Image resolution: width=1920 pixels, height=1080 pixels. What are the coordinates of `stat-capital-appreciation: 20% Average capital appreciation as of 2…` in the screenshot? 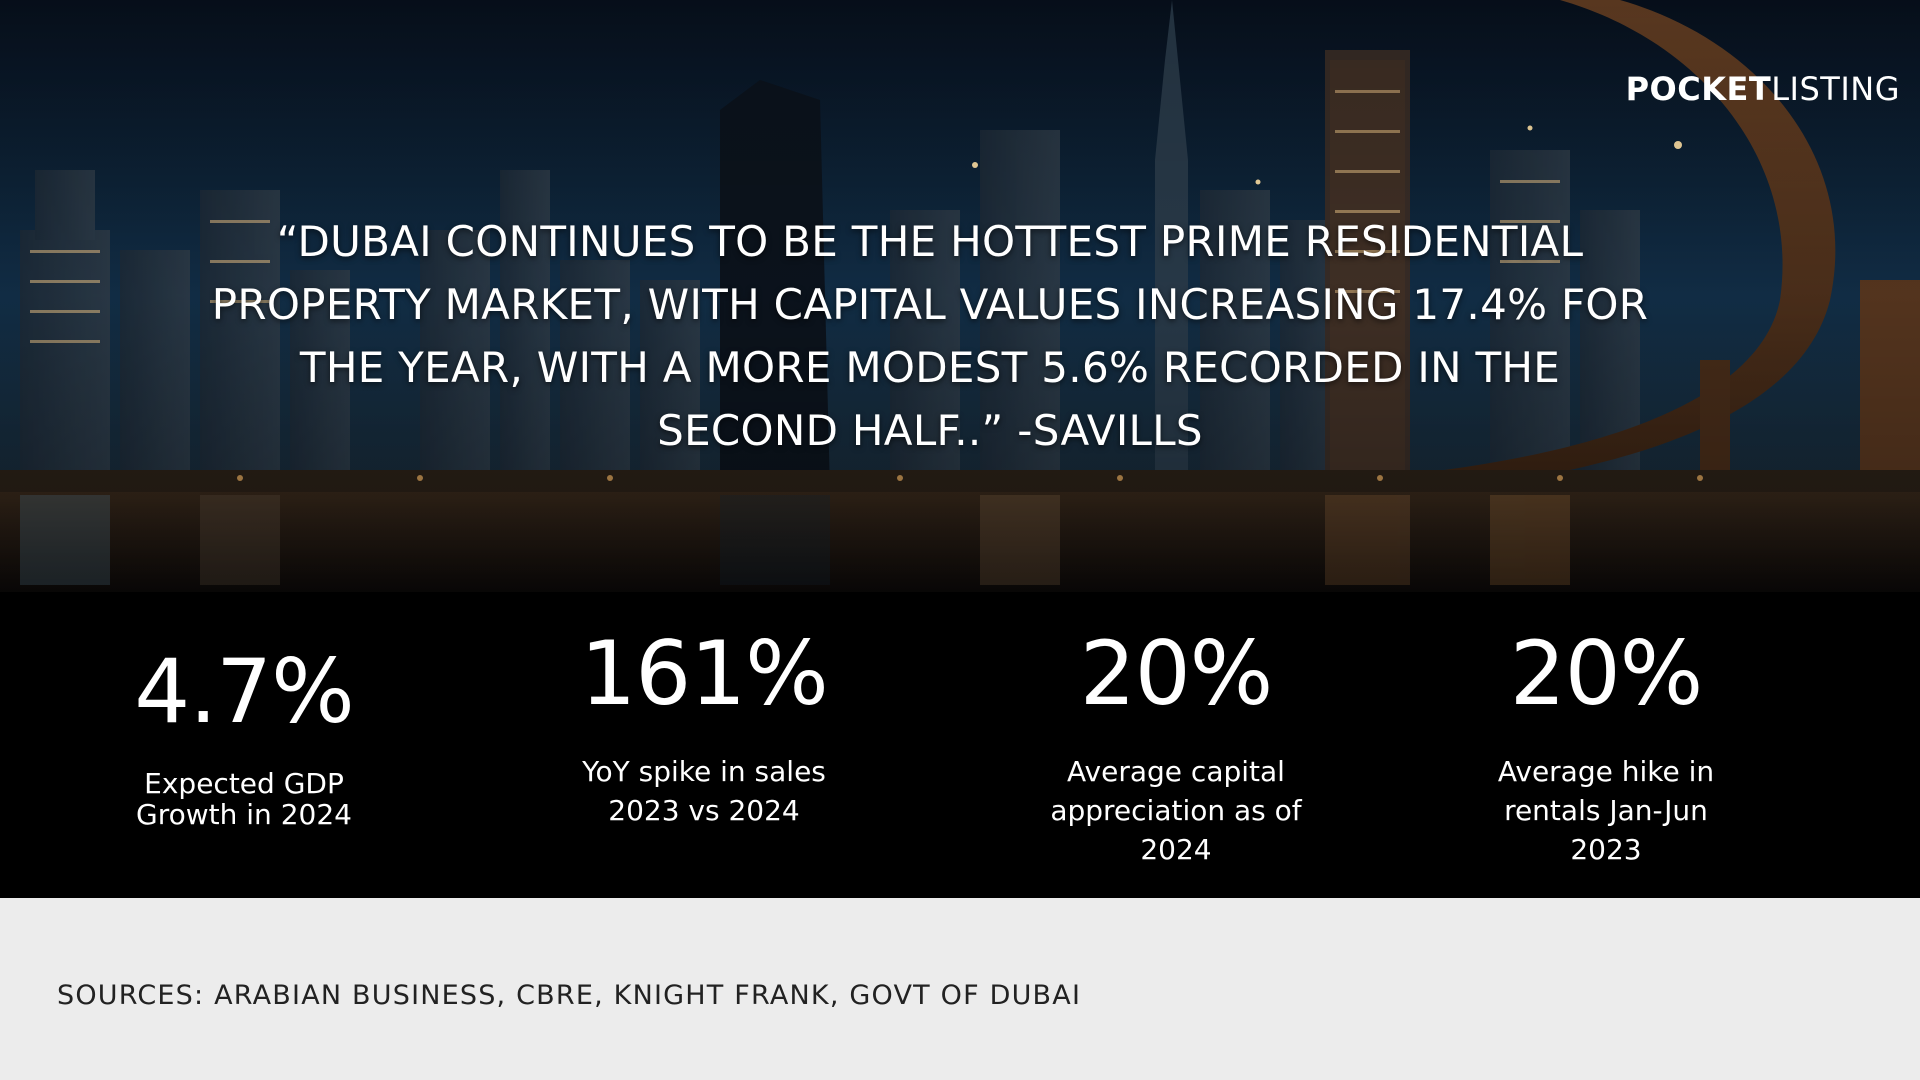 It's located at (1176, 730).